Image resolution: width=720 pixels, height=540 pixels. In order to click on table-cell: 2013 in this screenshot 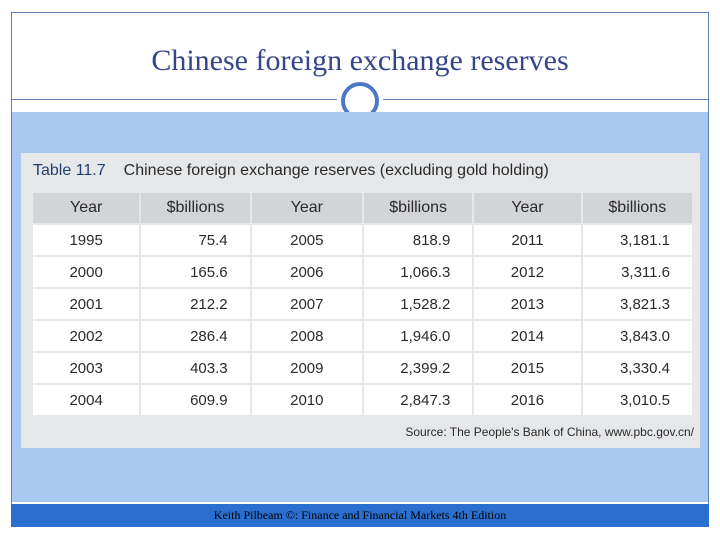, I will do `click(527, 304)`.